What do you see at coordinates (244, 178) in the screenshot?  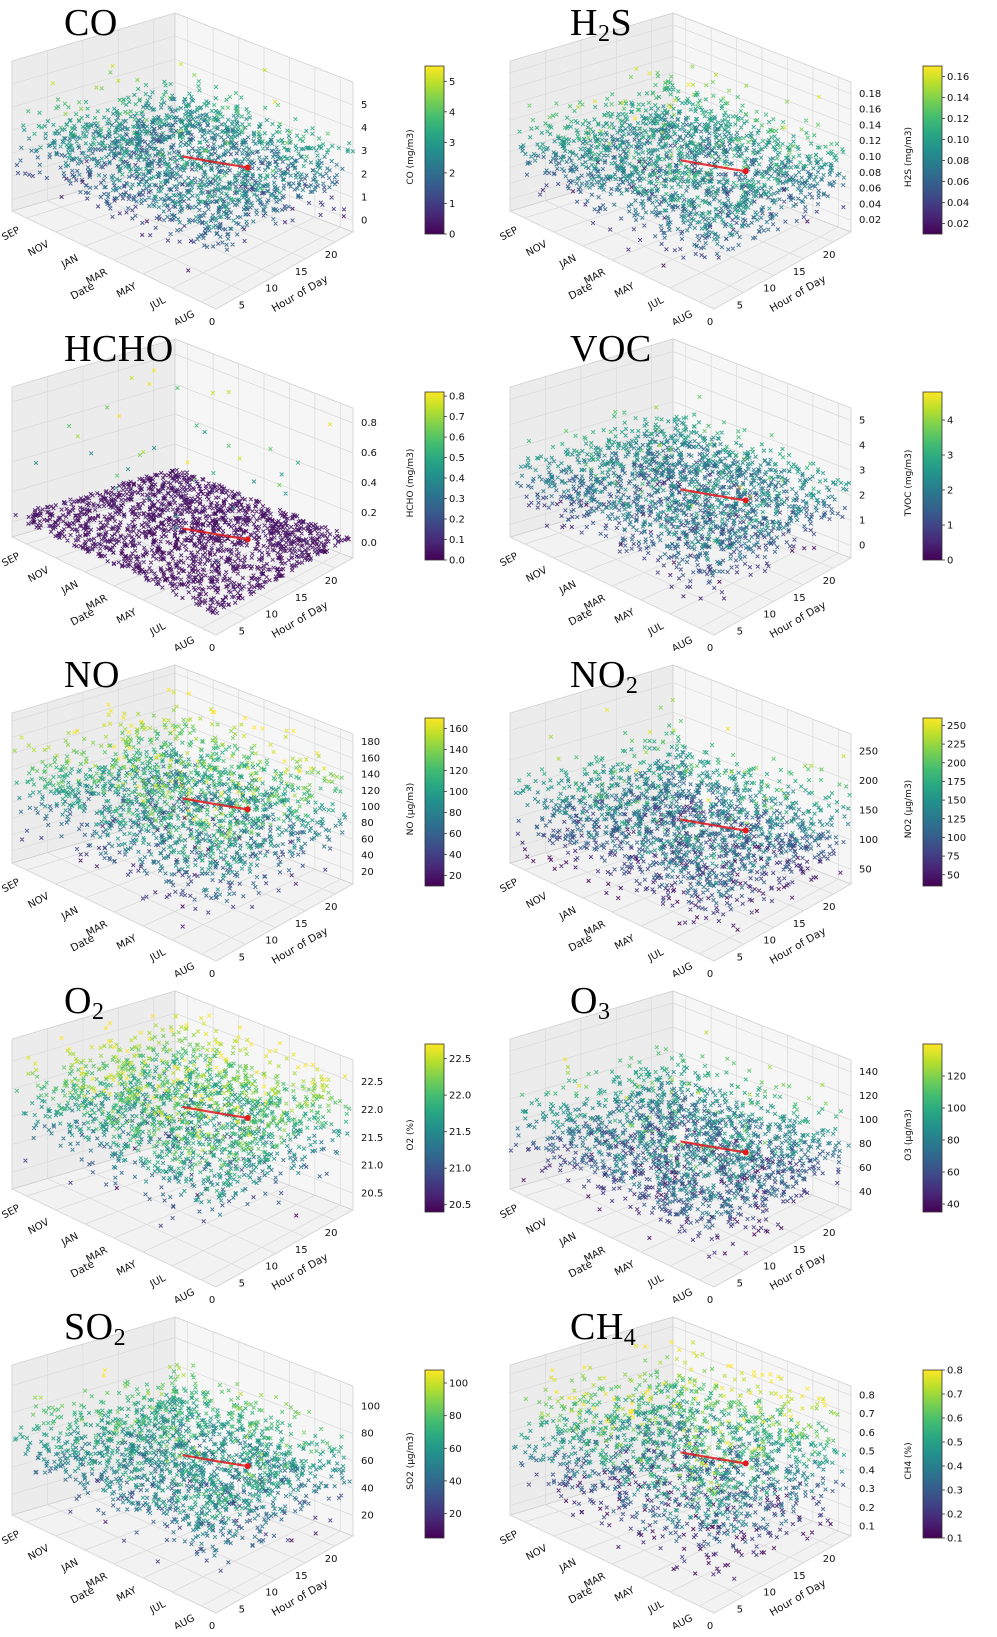 I see `gridline-date` at bounding box center [244, 178].